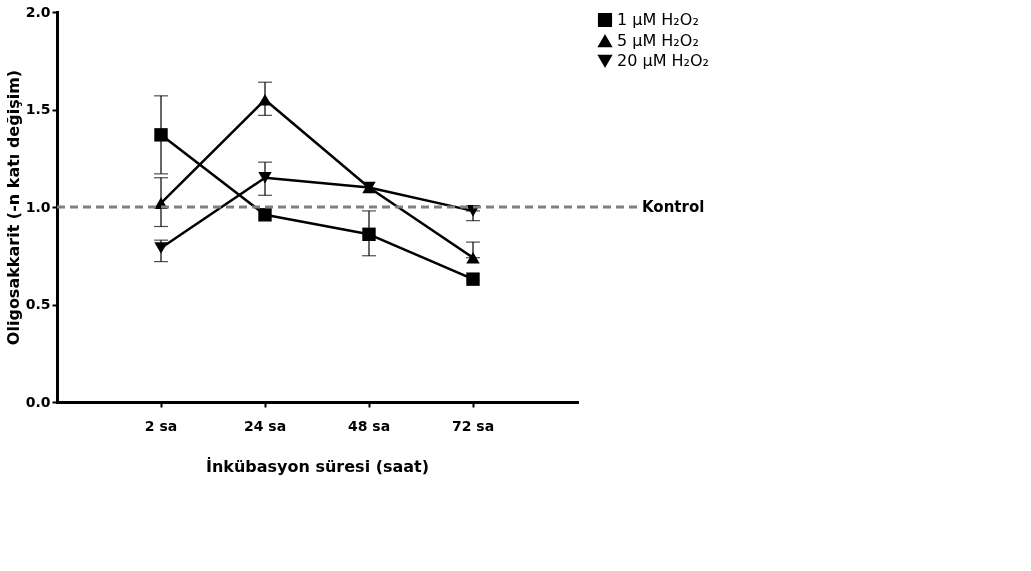 The height and width of the screenshot is (571, 1031). I want to click on x-tick-label: 72 sa, so click(473, 425).